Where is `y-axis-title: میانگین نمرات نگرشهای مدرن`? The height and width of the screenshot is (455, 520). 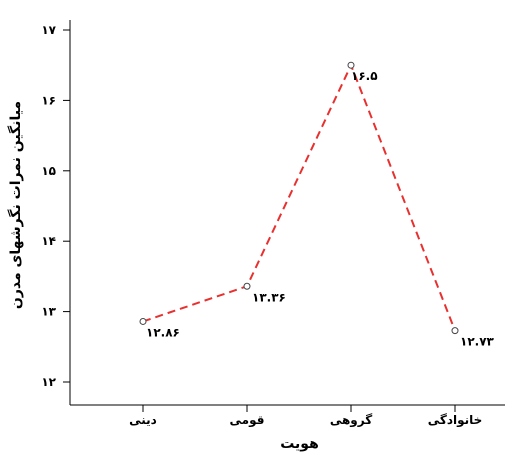 y-axis-title: میانگین نمرات نگرشهای مدرن is located at coordinates (15, 205).